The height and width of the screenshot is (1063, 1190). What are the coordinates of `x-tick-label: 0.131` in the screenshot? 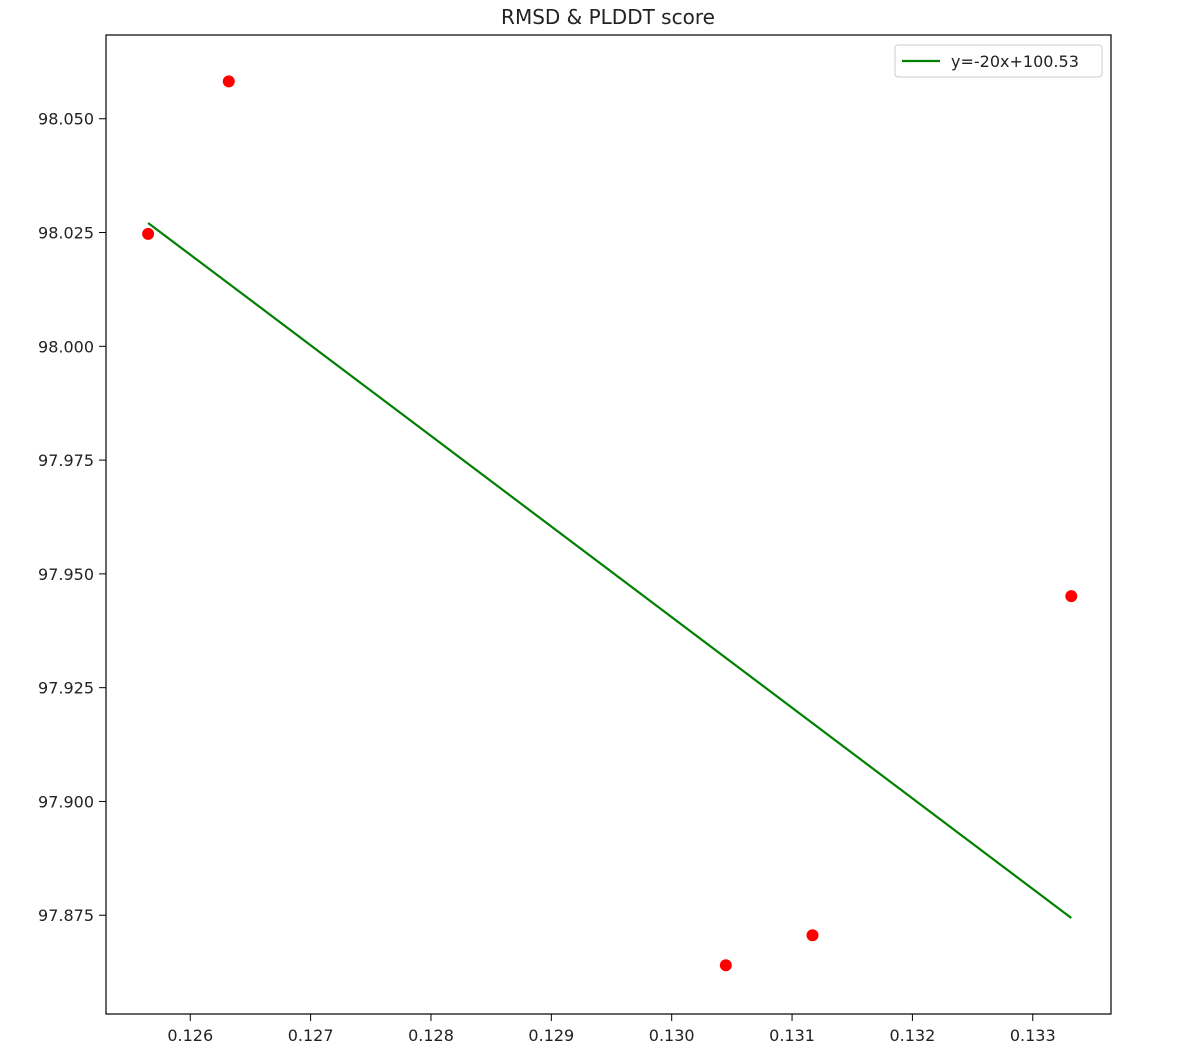 It's located at (792, 1035).